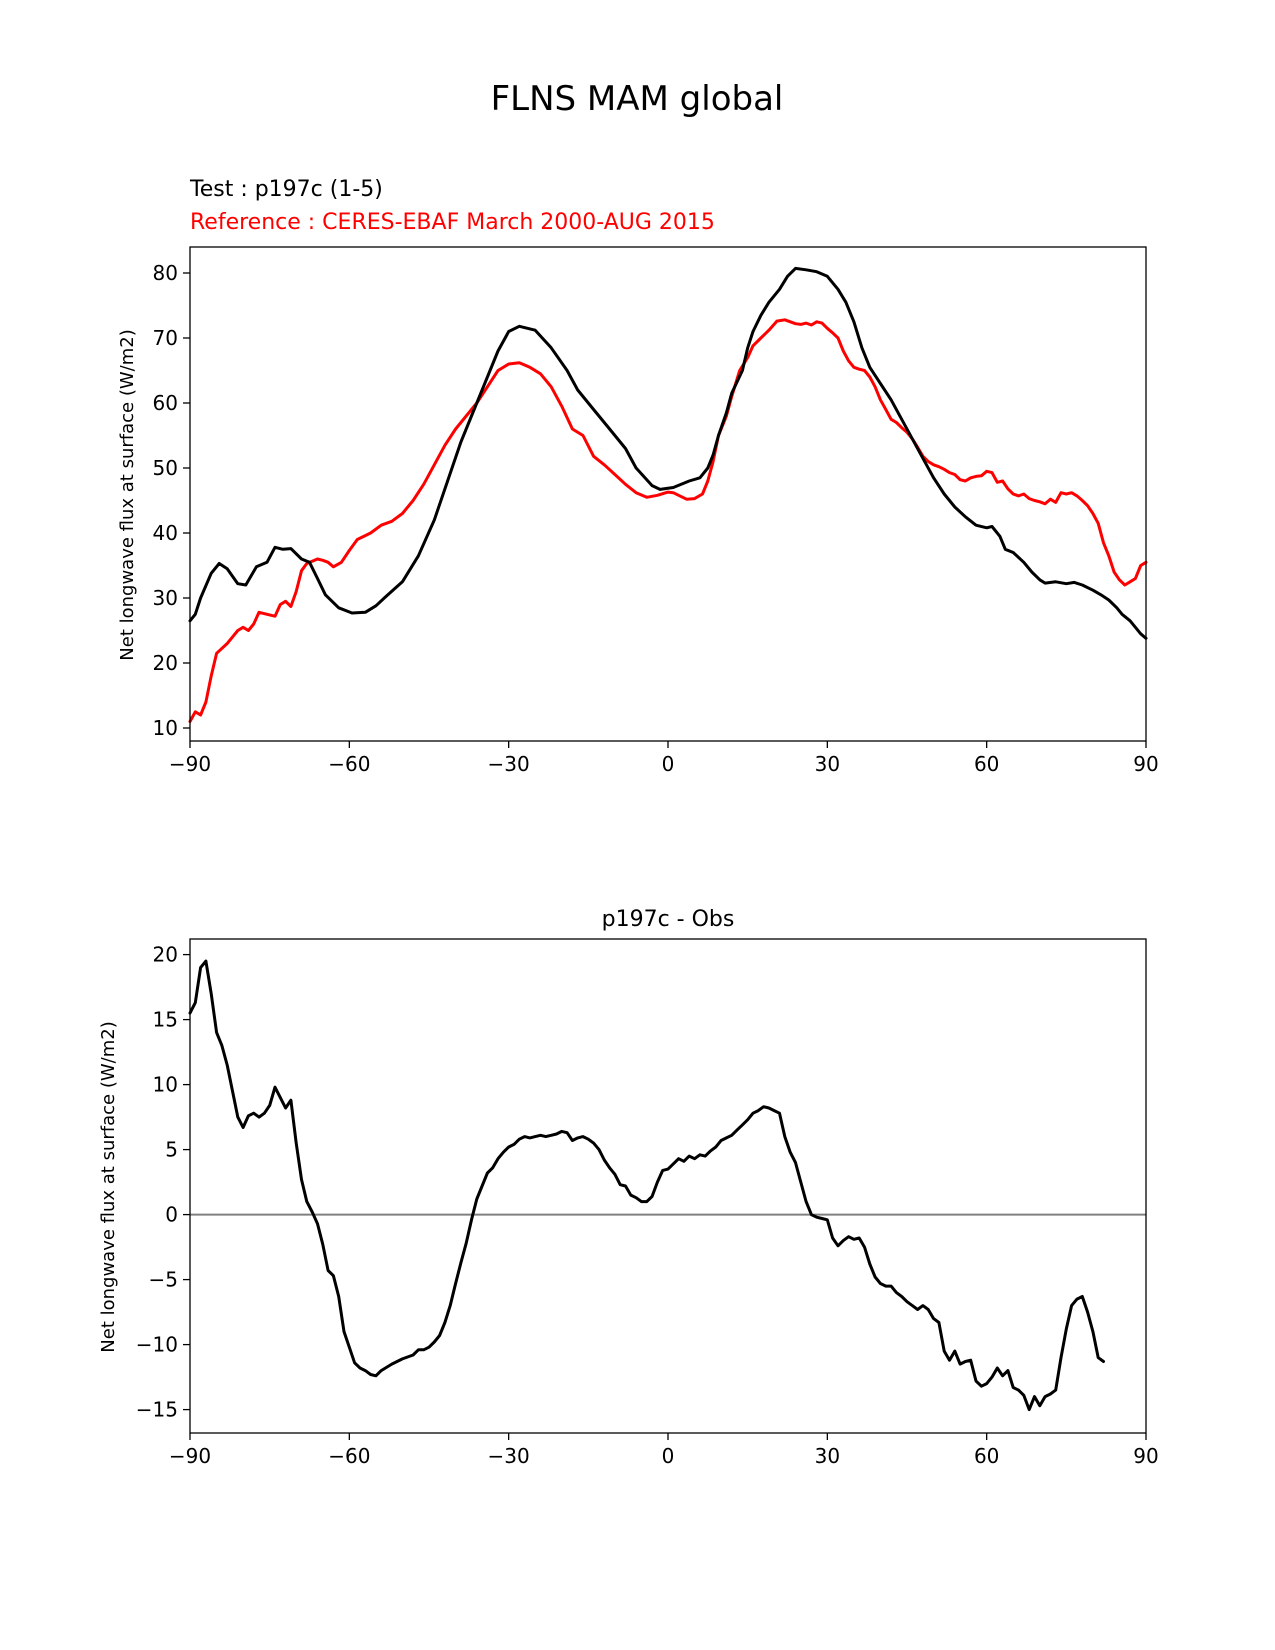 This screenshot has height=1650, width=1275. What do you see at coordinates (1145, 764) in the screenshot?
I see `top-x-tick-label: 90` at bounding box center [1145, 764].